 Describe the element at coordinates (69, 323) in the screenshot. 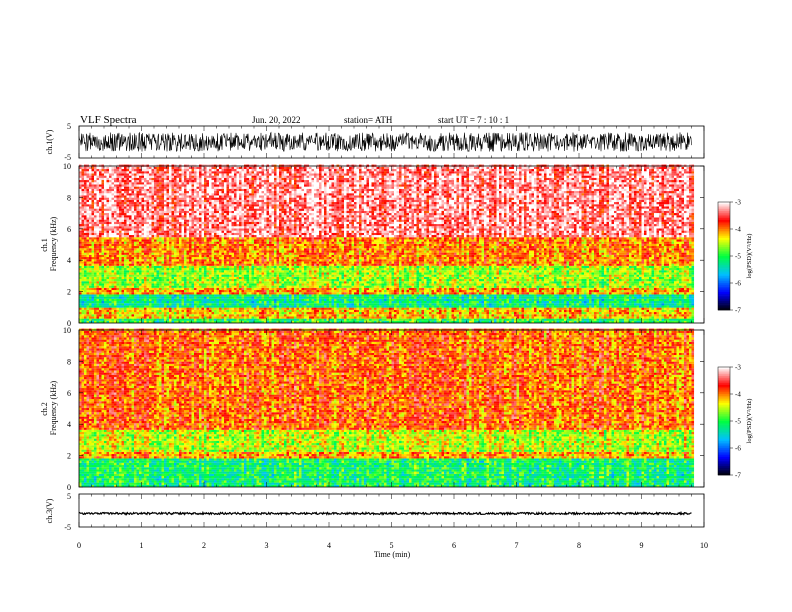

I see `spec1-ytick-0: 0` at that location.